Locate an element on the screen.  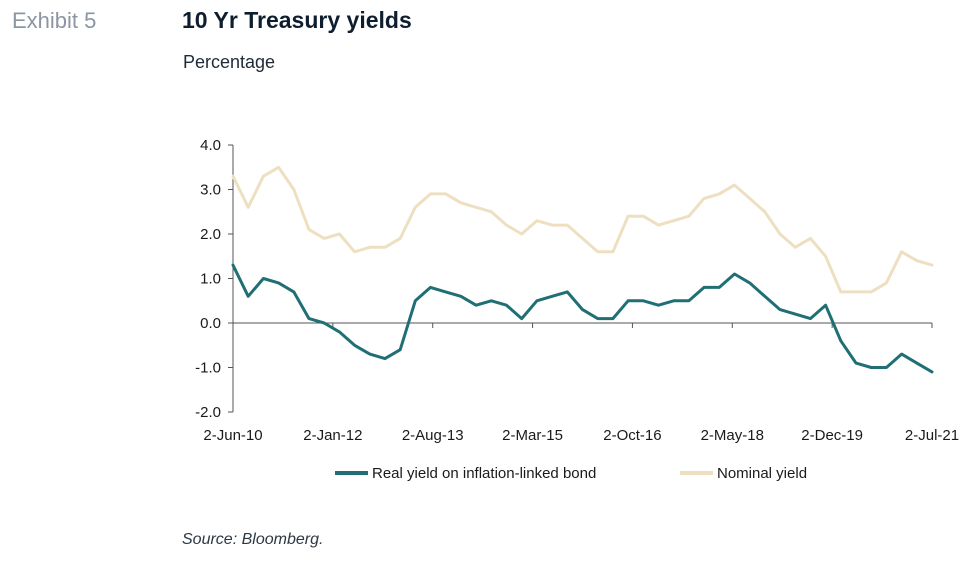
y-tick-label: 2.0 is located at coordinates (210, 234).